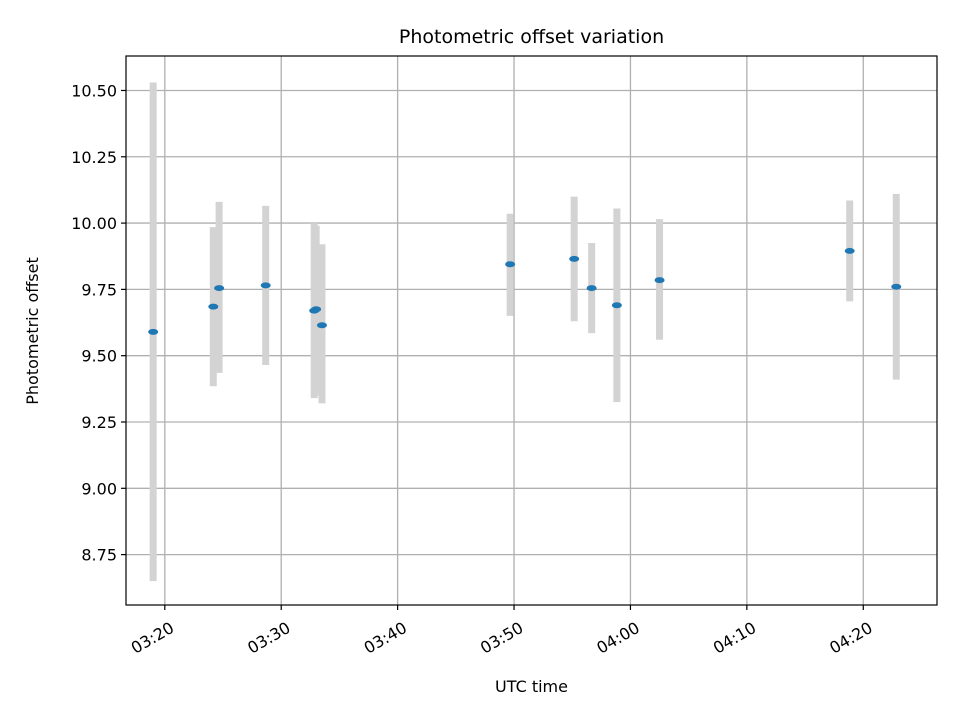 This screenshot has height=720, width=960. Describe the element at coordinates (531, 686) in the screenshot. I see `x-axis-label: UTC time` at that location.